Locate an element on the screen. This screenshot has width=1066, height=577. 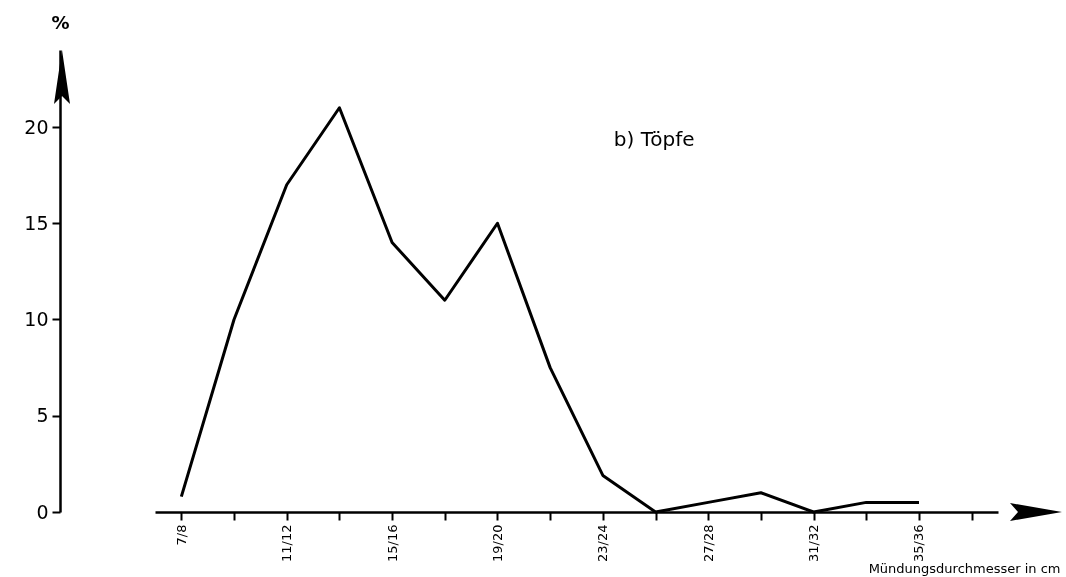
y-tick-label: 20 is located at coordinates (36, 126).